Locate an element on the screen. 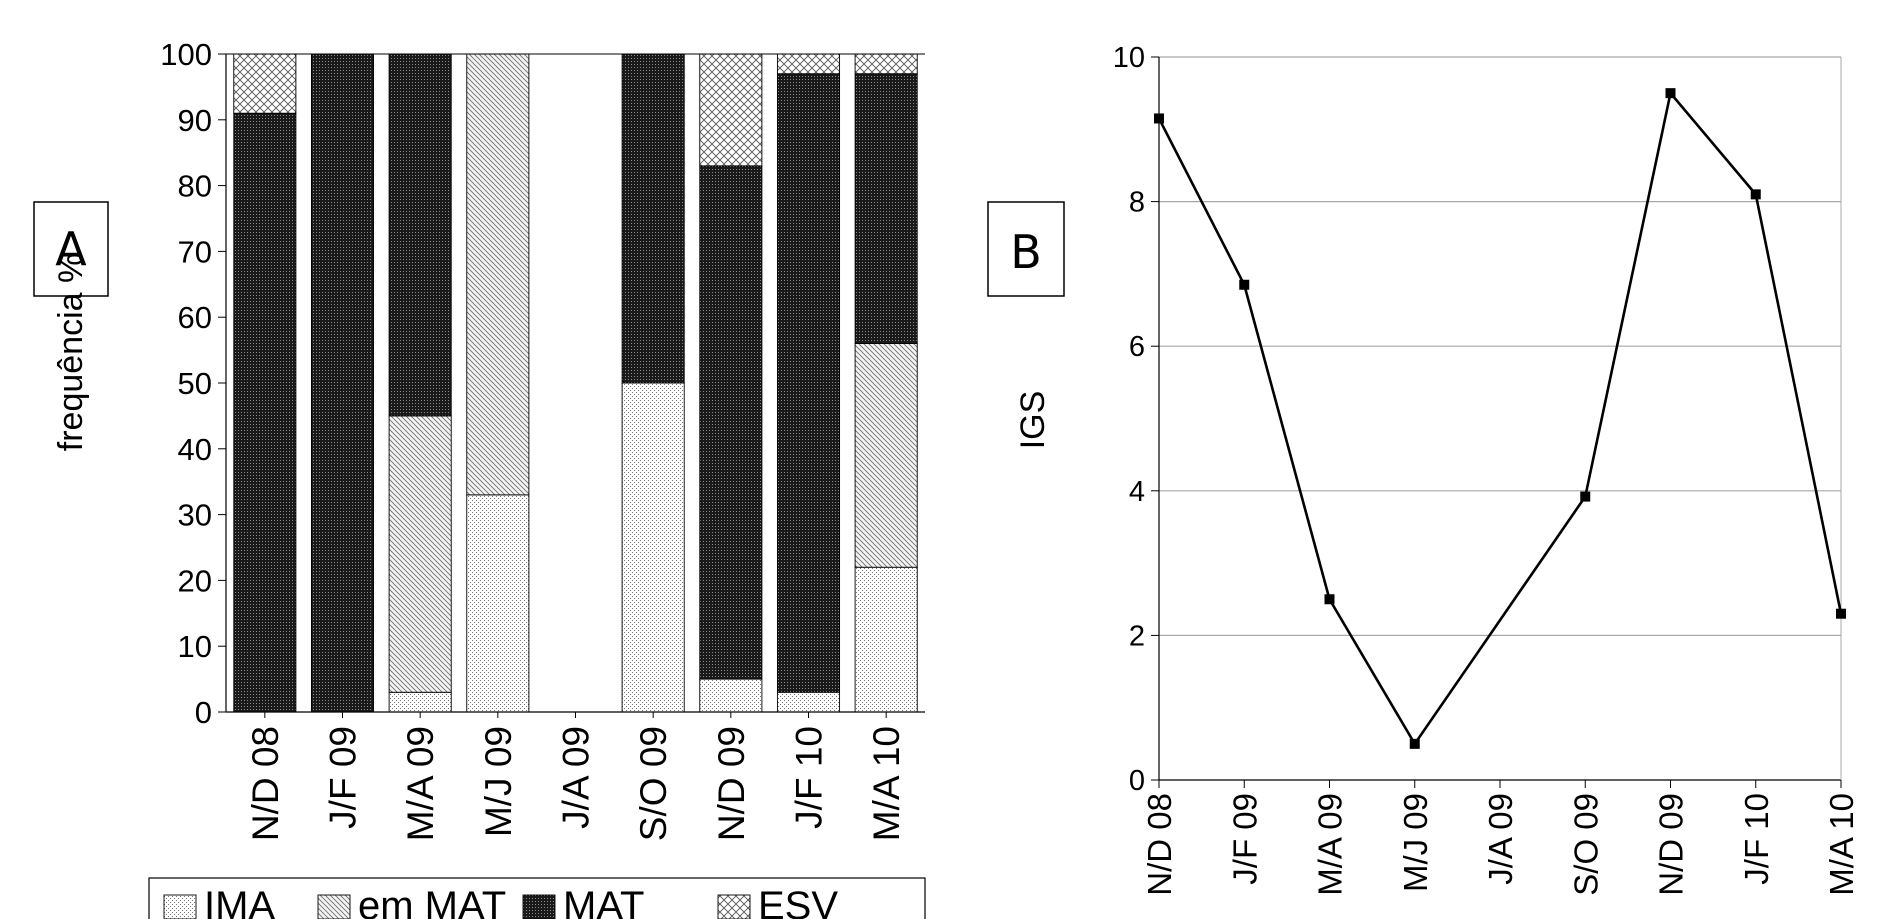  x-tick-label-b: J/F 10 is located at coordinates (1756, 839).